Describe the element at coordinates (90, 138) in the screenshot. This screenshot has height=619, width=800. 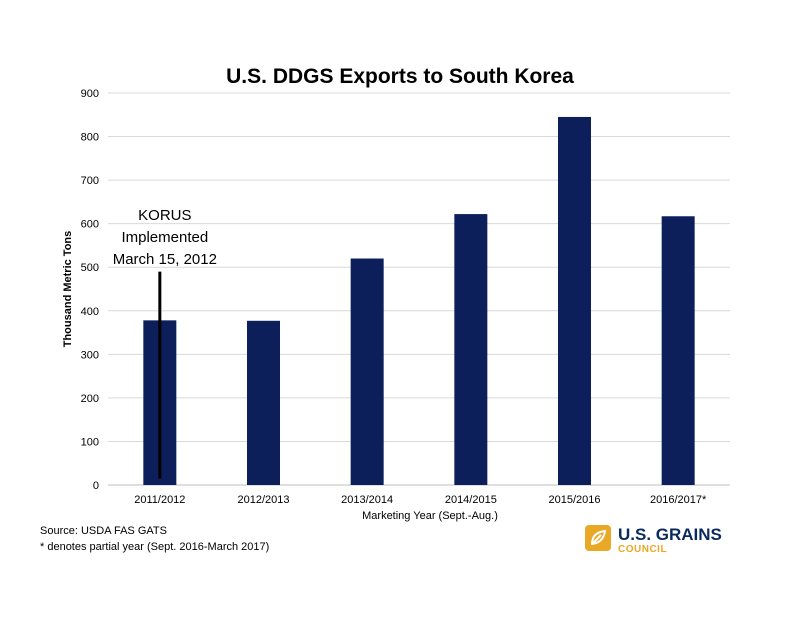
I see `y-tick-label: 800` at that location.